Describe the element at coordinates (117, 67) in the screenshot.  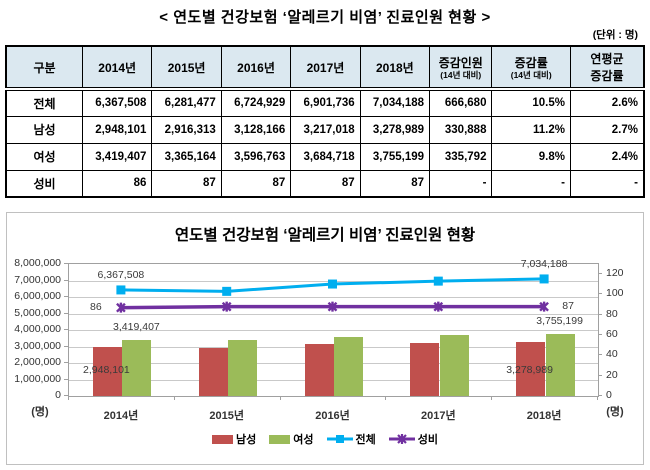
I see `column-header-label: 2014년` at that location.